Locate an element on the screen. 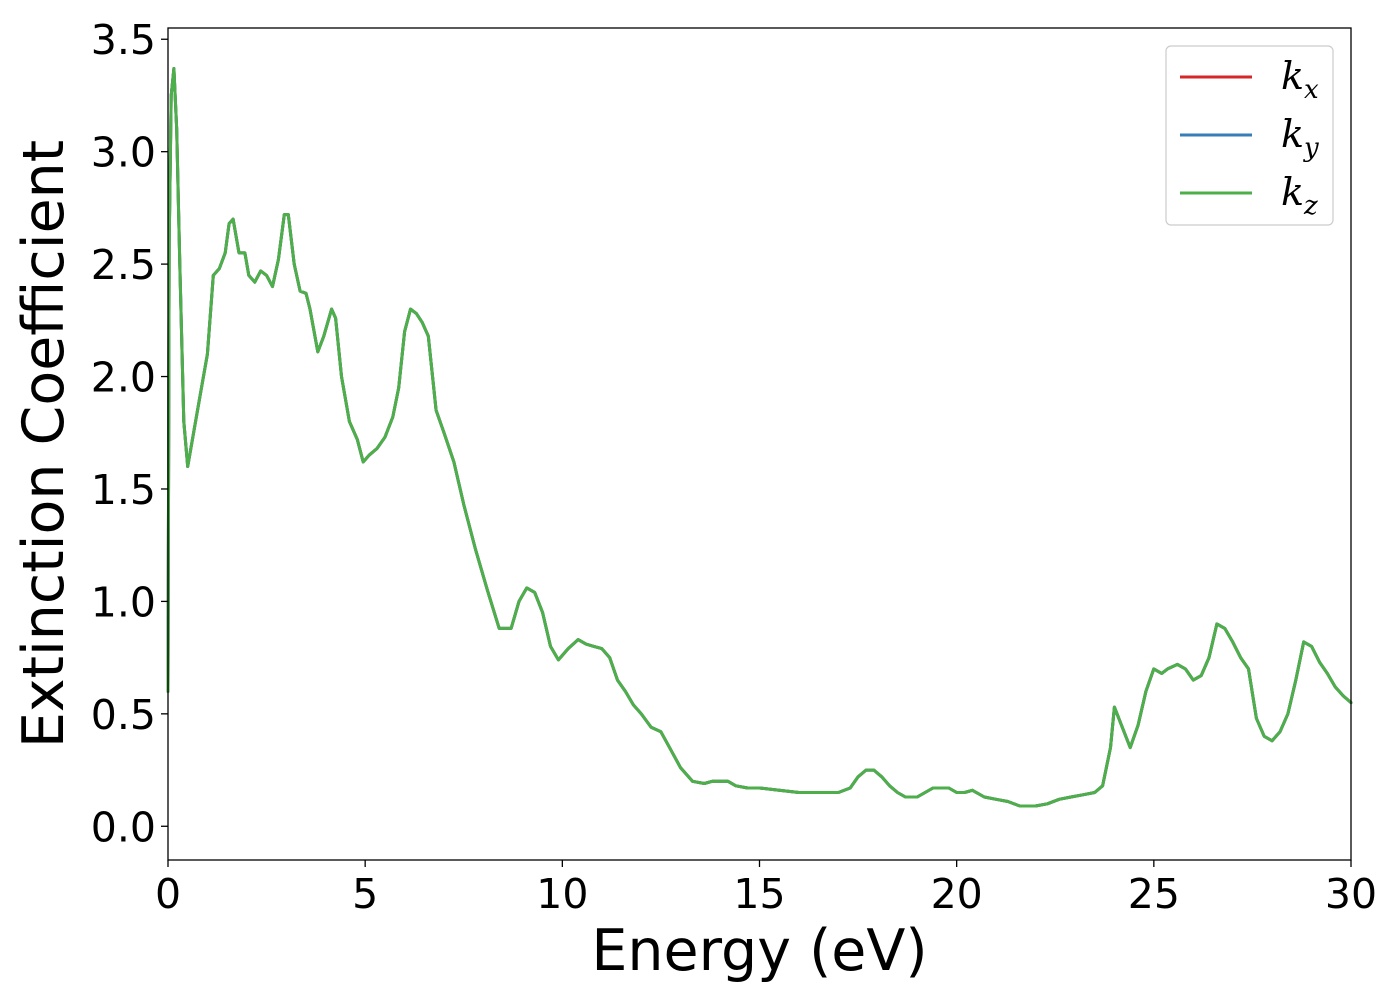 The width and height of the screenshot is (1400, 1000). y-tick-label: 1.0 is located at coordinates (123, 602).